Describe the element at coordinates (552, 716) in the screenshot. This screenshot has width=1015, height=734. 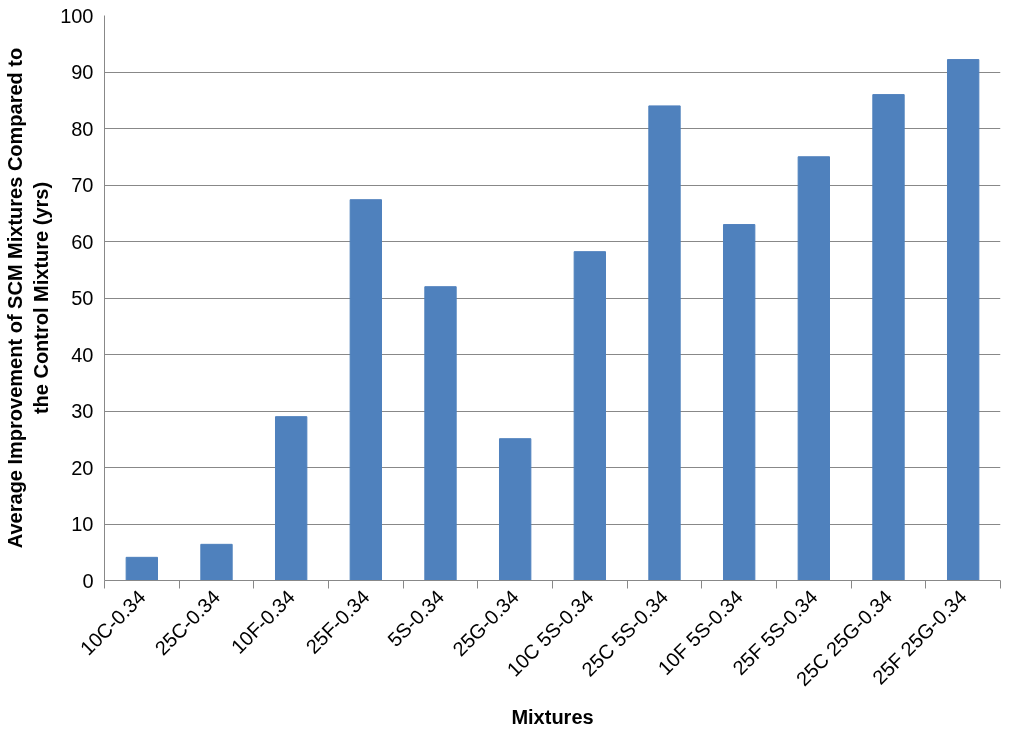
I see `x-axis-title: Mixtures` at that location.